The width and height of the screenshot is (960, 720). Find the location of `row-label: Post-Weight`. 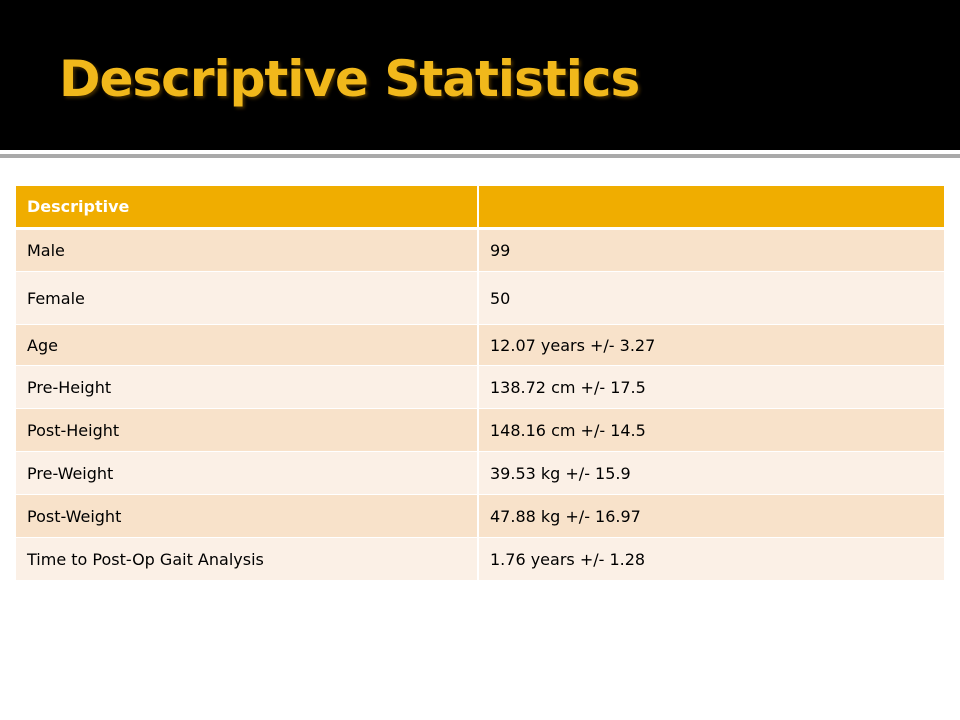

row-label: Post-Weight is located at coordinates (247, 516).